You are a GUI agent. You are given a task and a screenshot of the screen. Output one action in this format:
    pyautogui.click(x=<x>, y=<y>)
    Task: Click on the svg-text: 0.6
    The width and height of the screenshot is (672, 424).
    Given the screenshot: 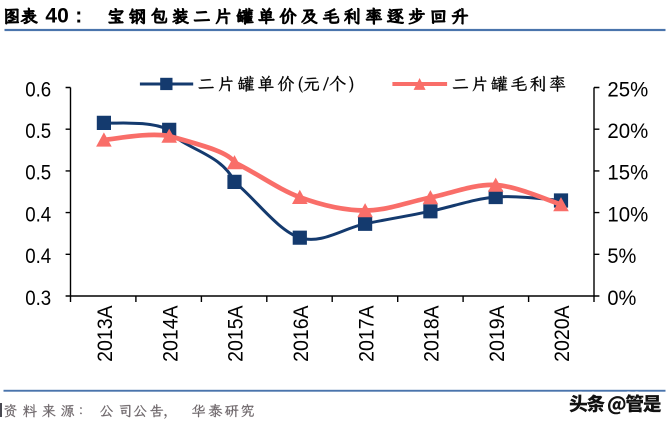 What is the action you would take?
    pyautogui.click(x=38, y=89)
    